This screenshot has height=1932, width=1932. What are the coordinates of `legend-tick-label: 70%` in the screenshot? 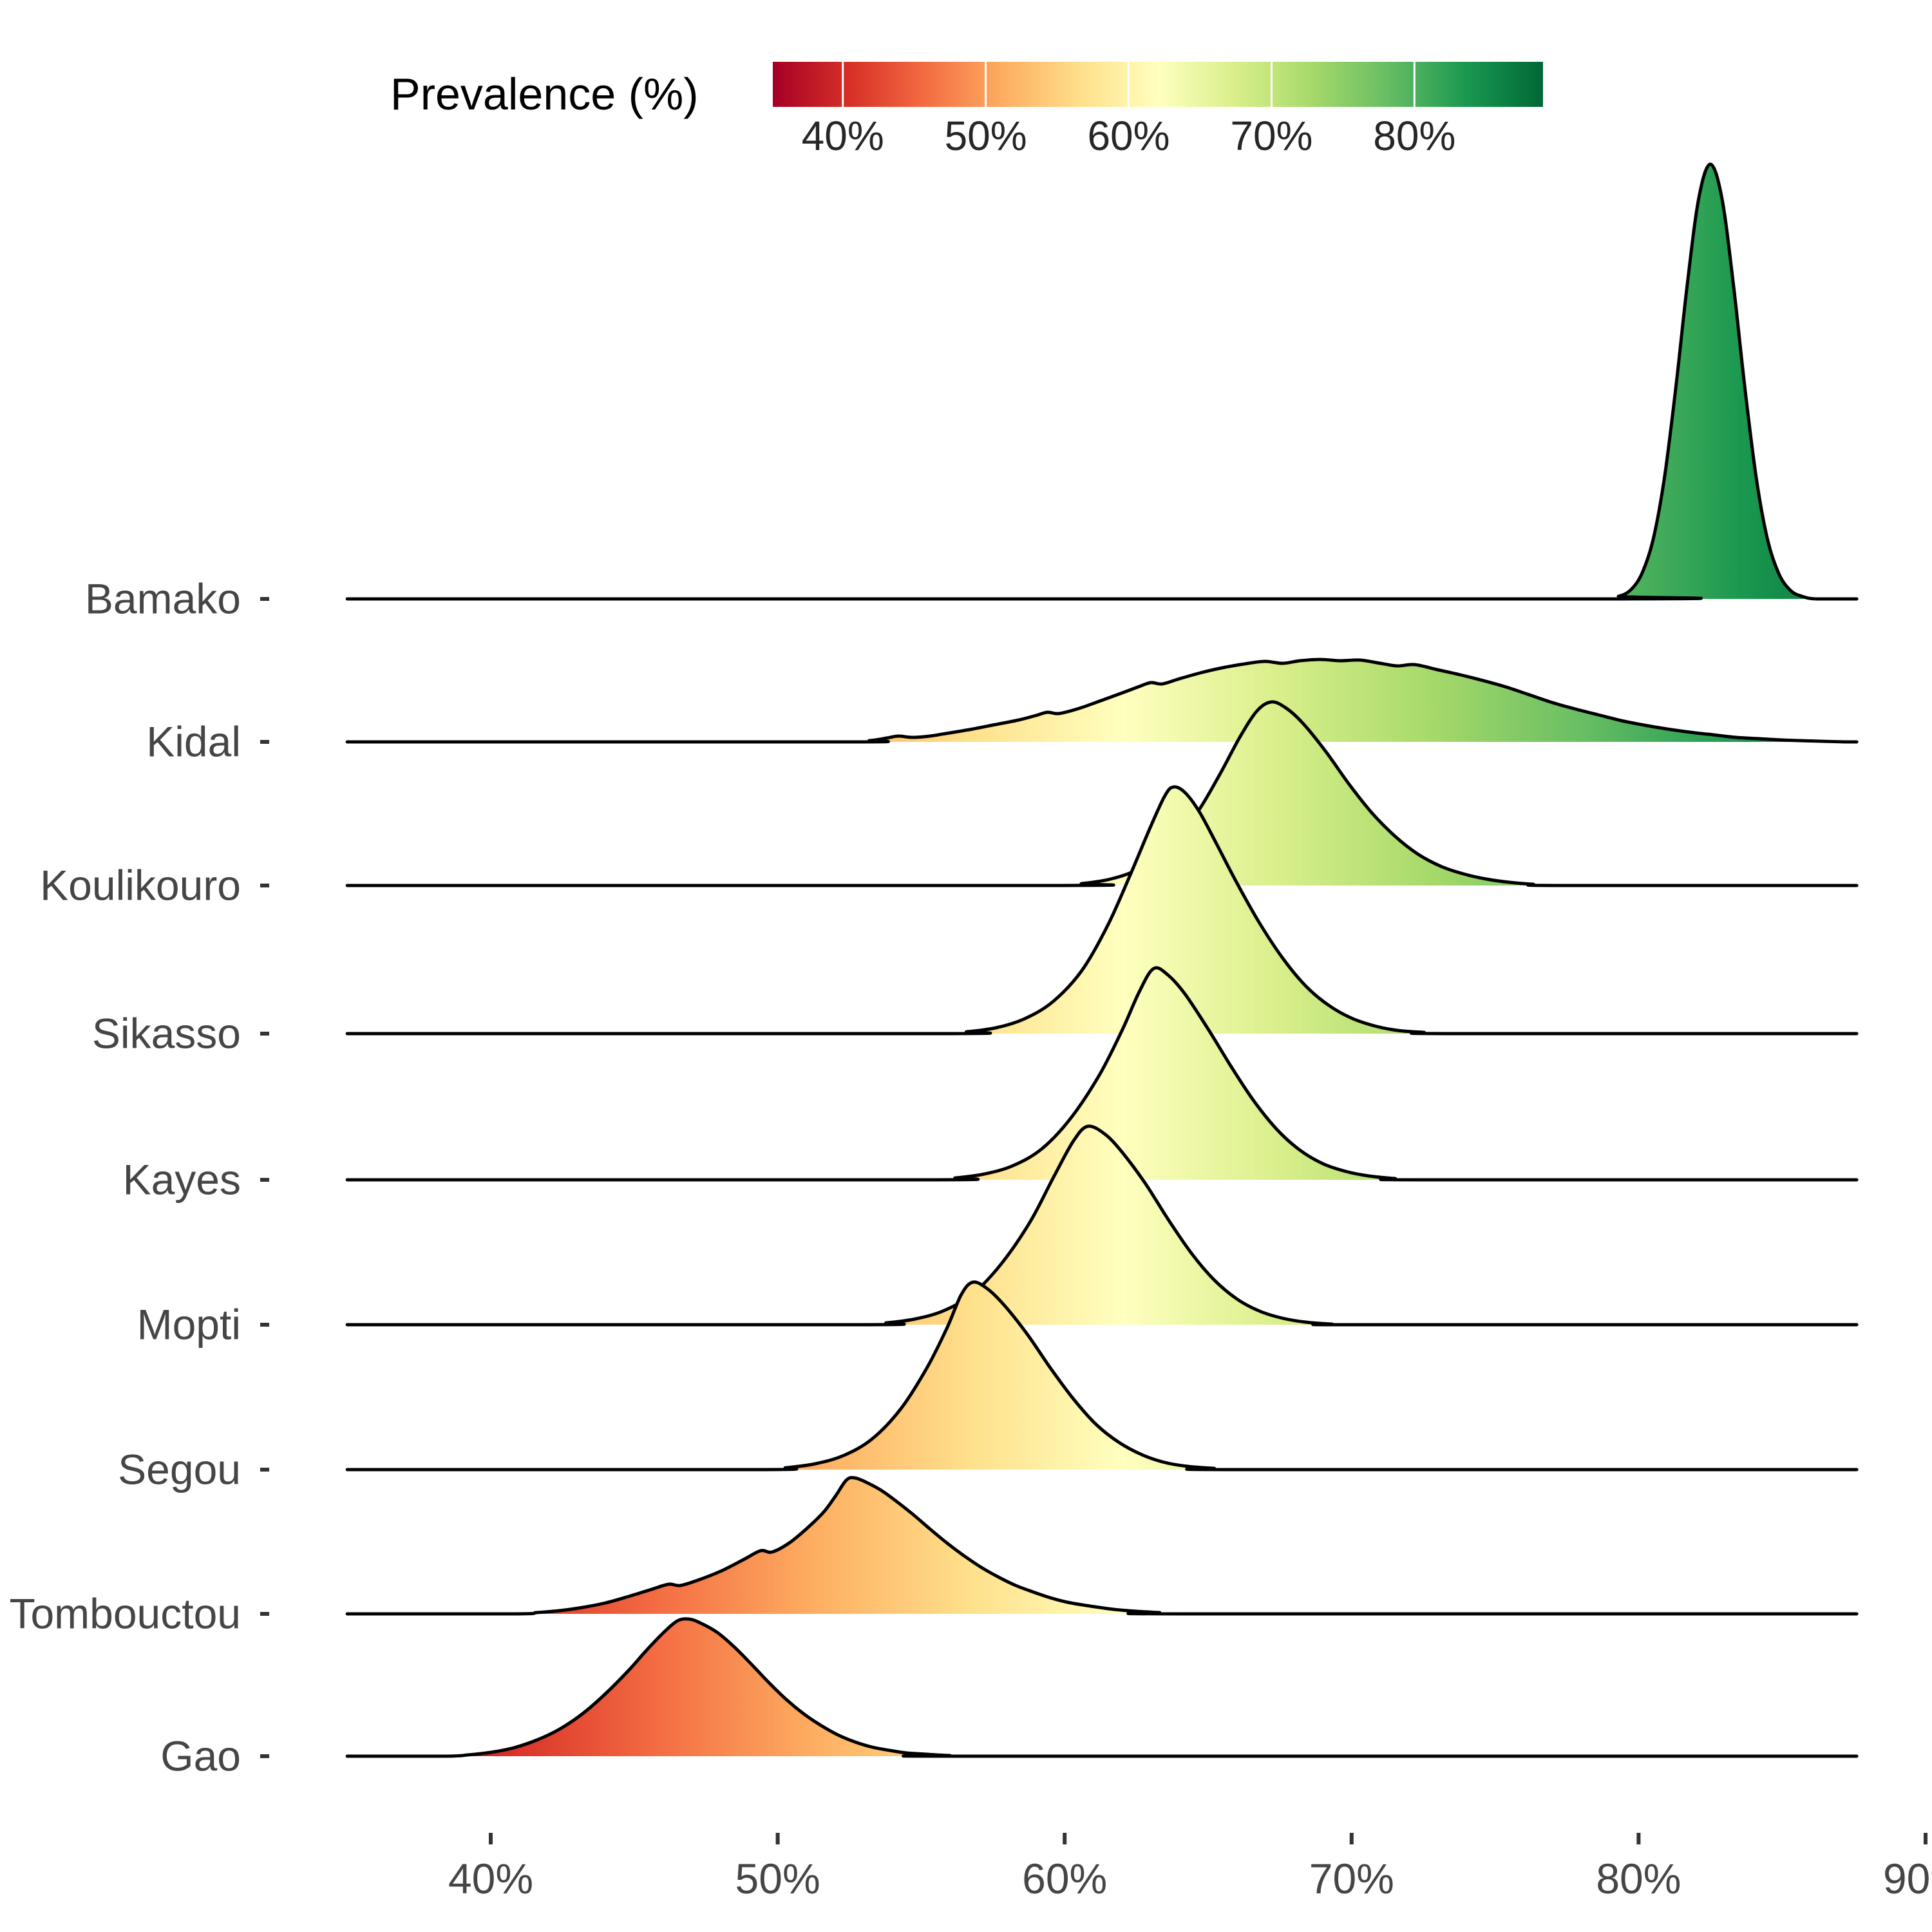 It's located at (1271, 136).